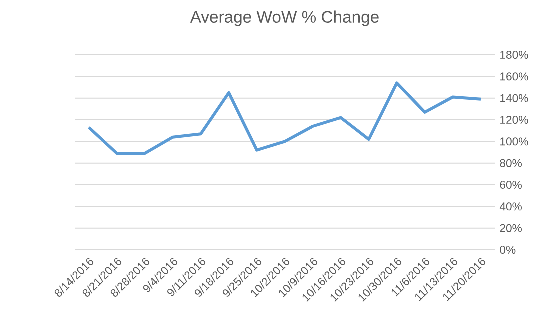  Describe the element at coordinates (514, 120) in the screenshot. I see `y-tick-label: 120%` at that location.